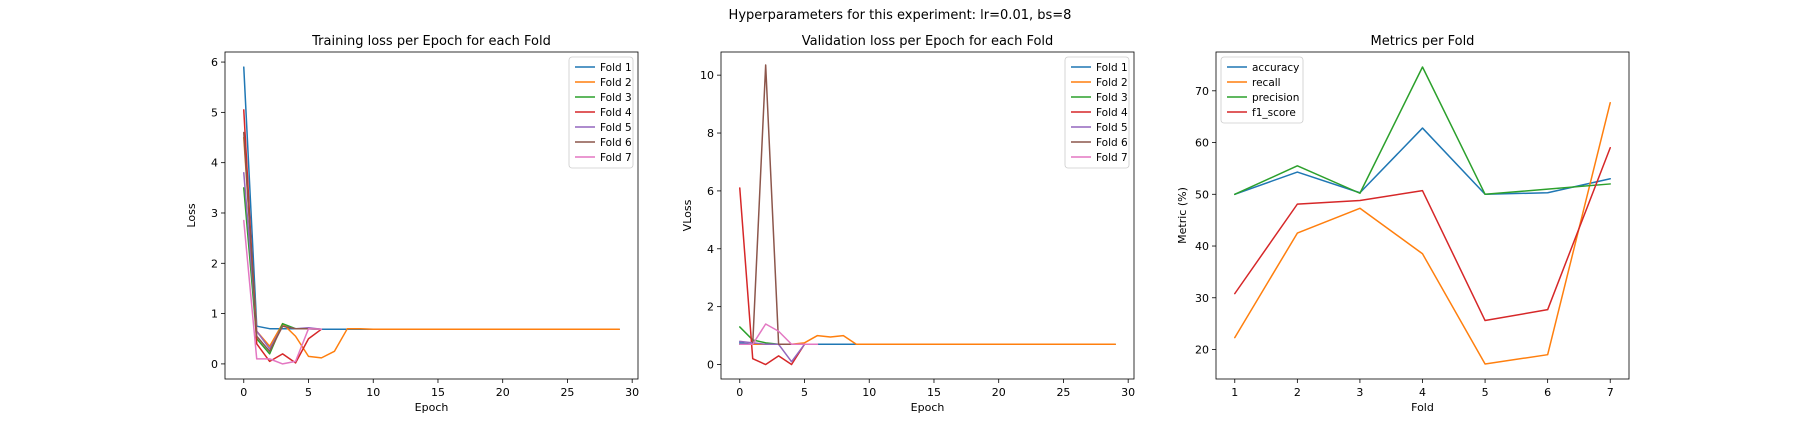 The width and height of the screenshot is (1800, 432). What do you see at coordinates (1202, 194) in the screenshot?
I see `y-tick-label: 50` at bounding box center [1202, 194].